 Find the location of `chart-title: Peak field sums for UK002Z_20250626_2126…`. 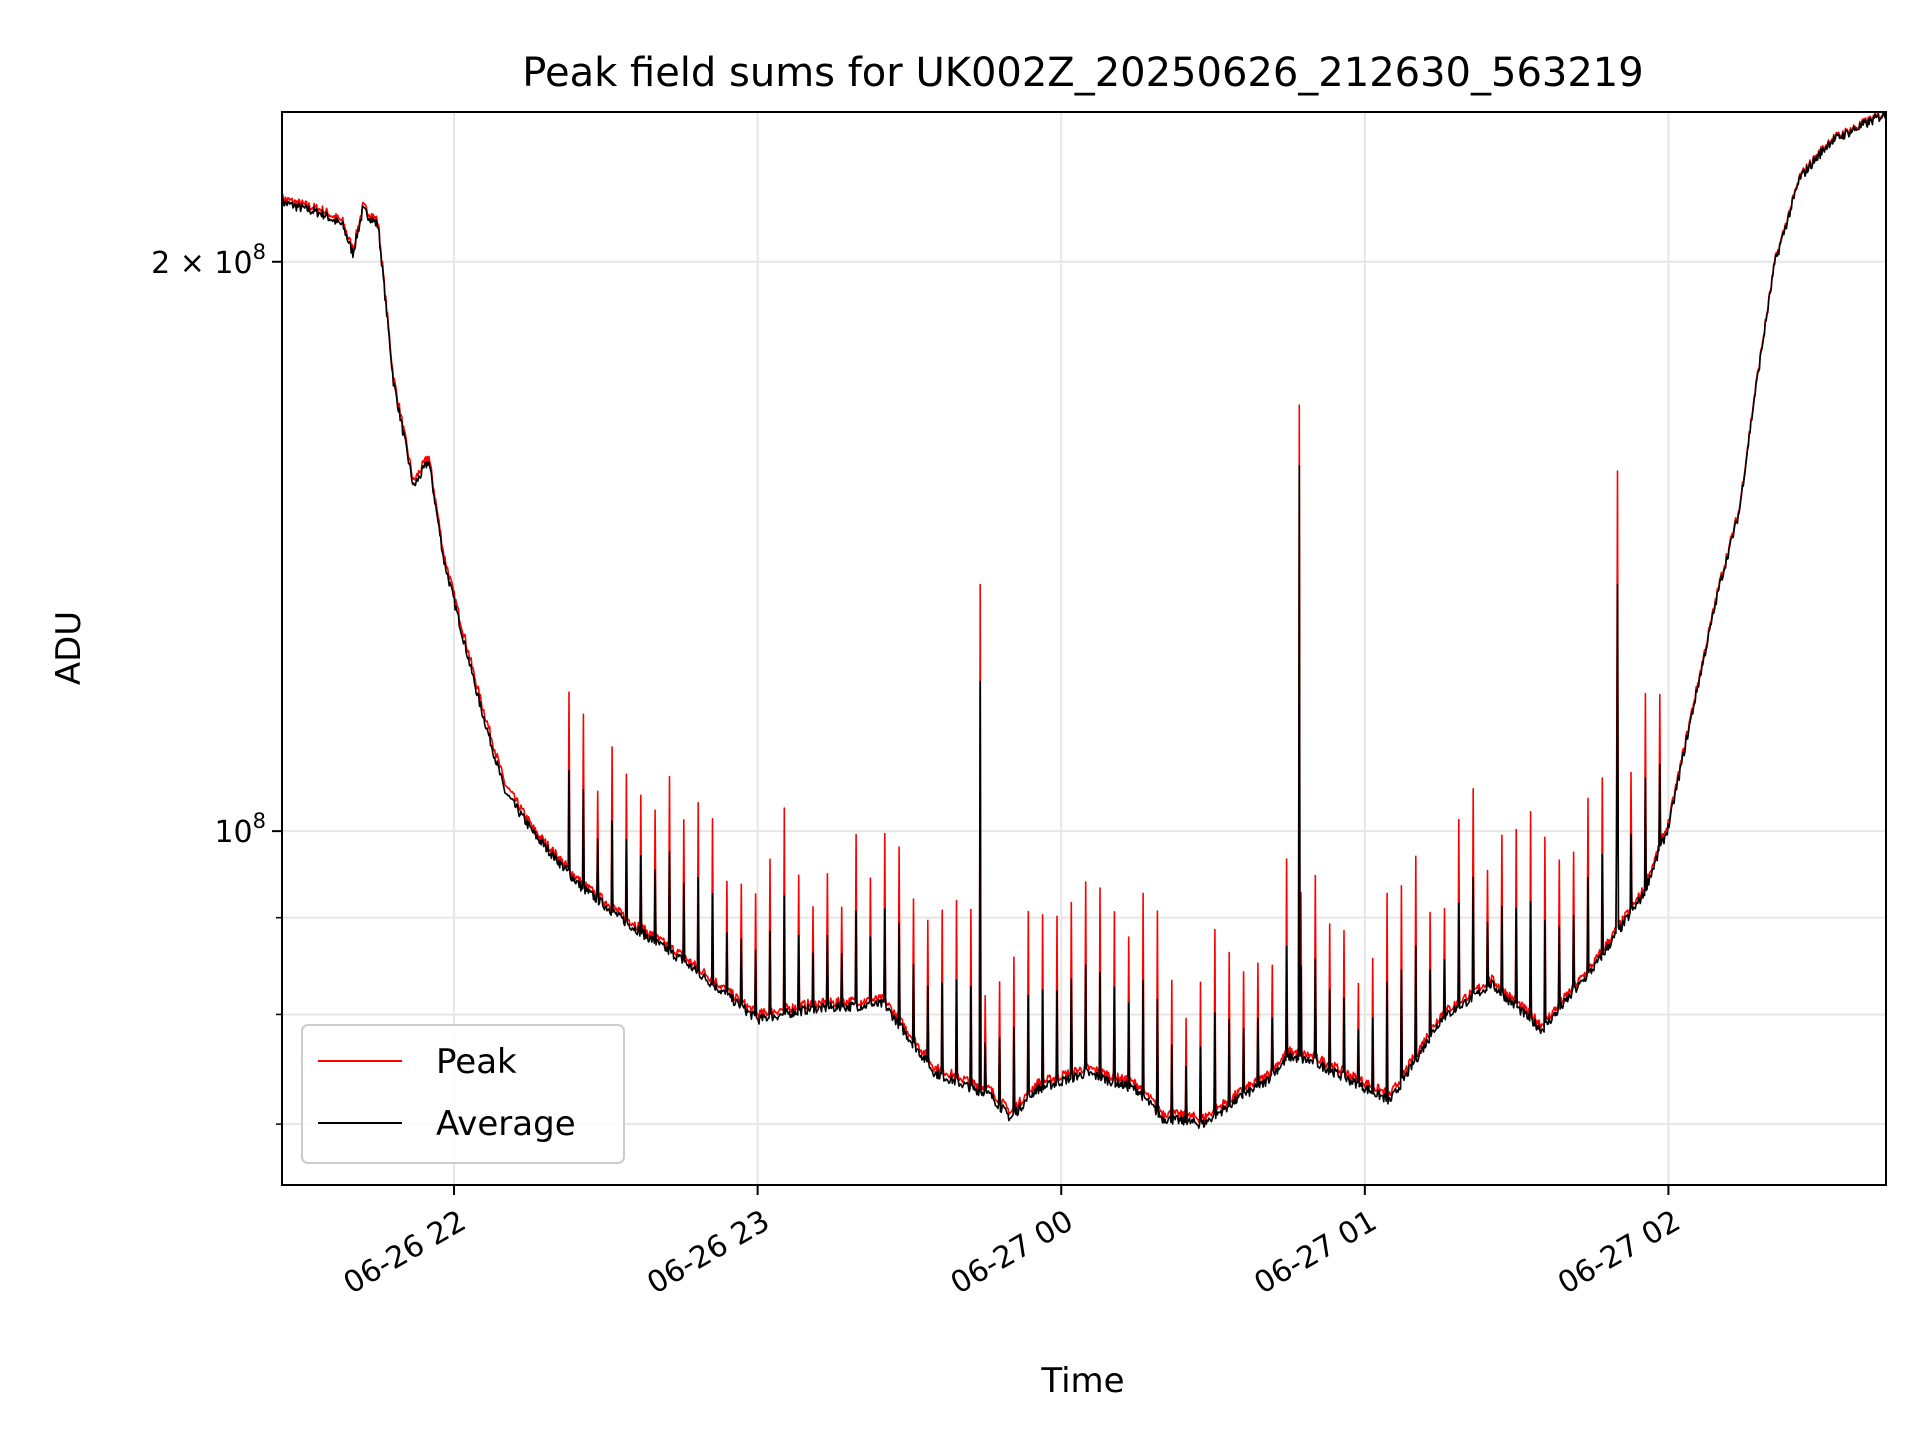

chart-title: Peak field sums for UK002Z_20250626_2126… is located at coordinates (1082, 73).